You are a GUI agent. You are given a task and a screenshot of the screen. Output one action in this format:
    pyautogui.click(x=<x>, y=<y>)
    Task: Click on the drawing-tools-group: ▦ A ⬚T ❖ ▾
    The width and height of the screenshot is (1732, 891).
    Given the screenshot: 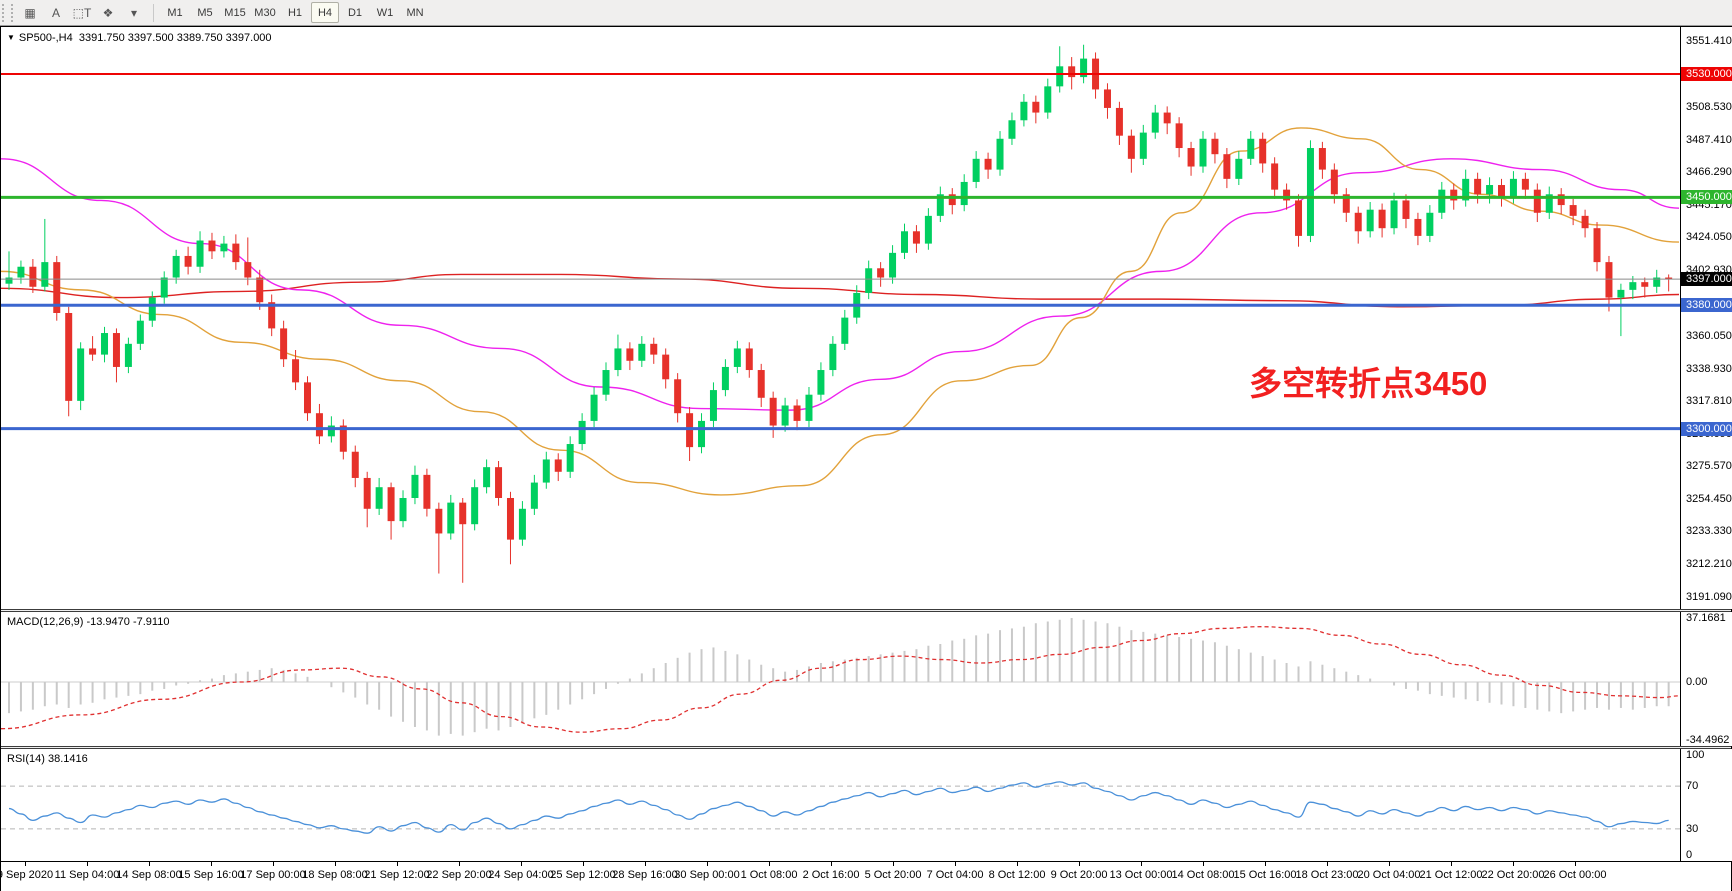 What is the action you would take?
    pyautogui.click(x=82, y=13)
    